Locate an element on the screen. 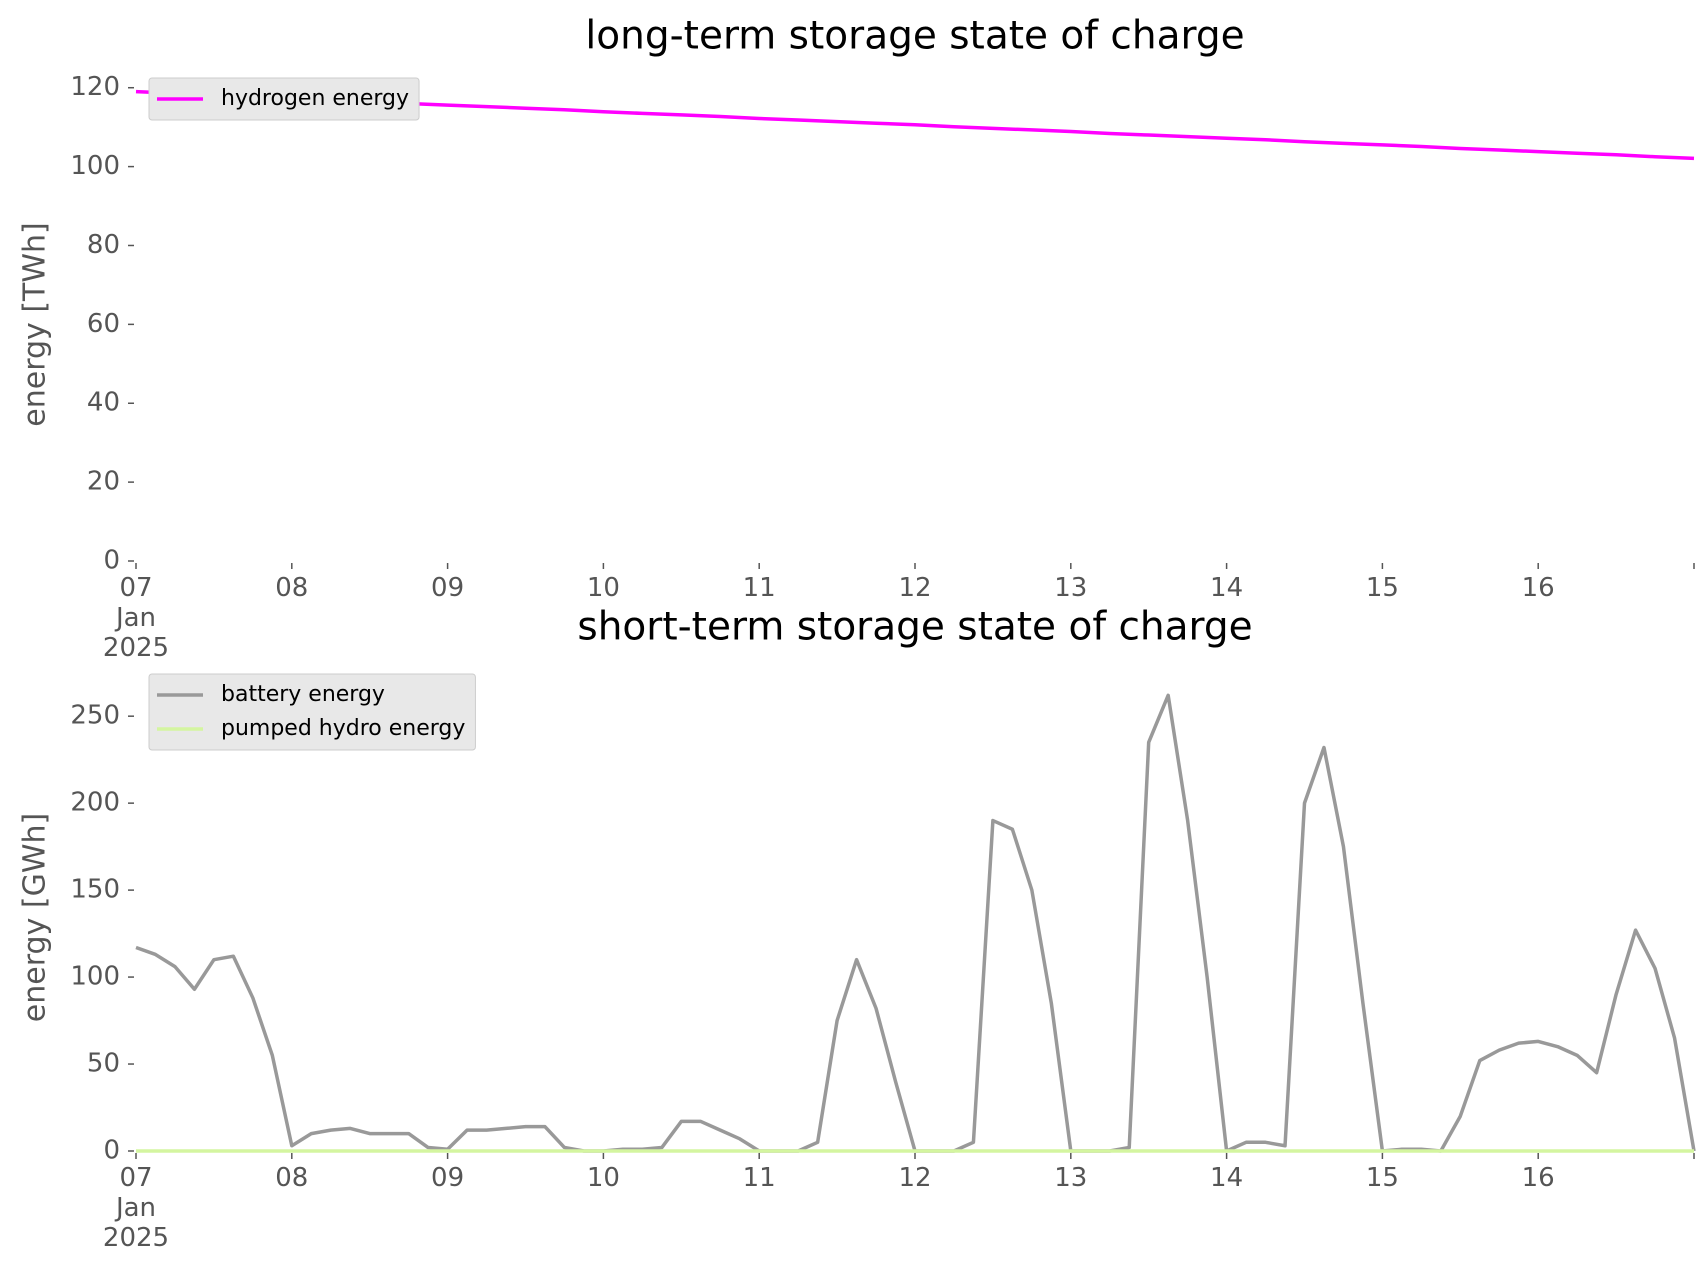  chart-title: long-term storage state of charge is located at coordinates (914, 36).